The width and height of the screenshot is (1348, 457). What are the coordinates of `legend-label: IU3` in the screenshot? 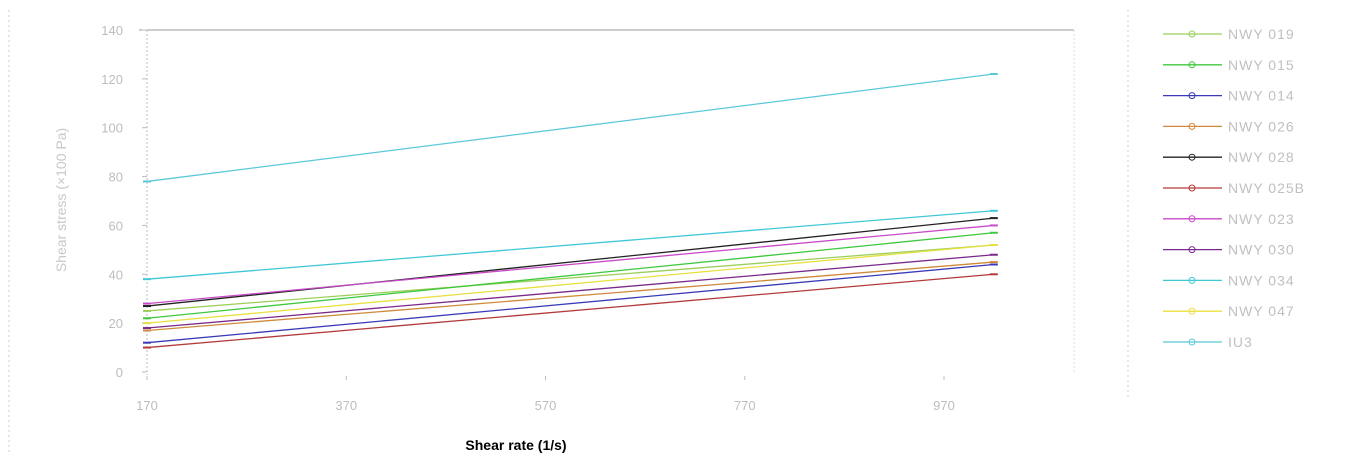 It's located at (1240, 342).